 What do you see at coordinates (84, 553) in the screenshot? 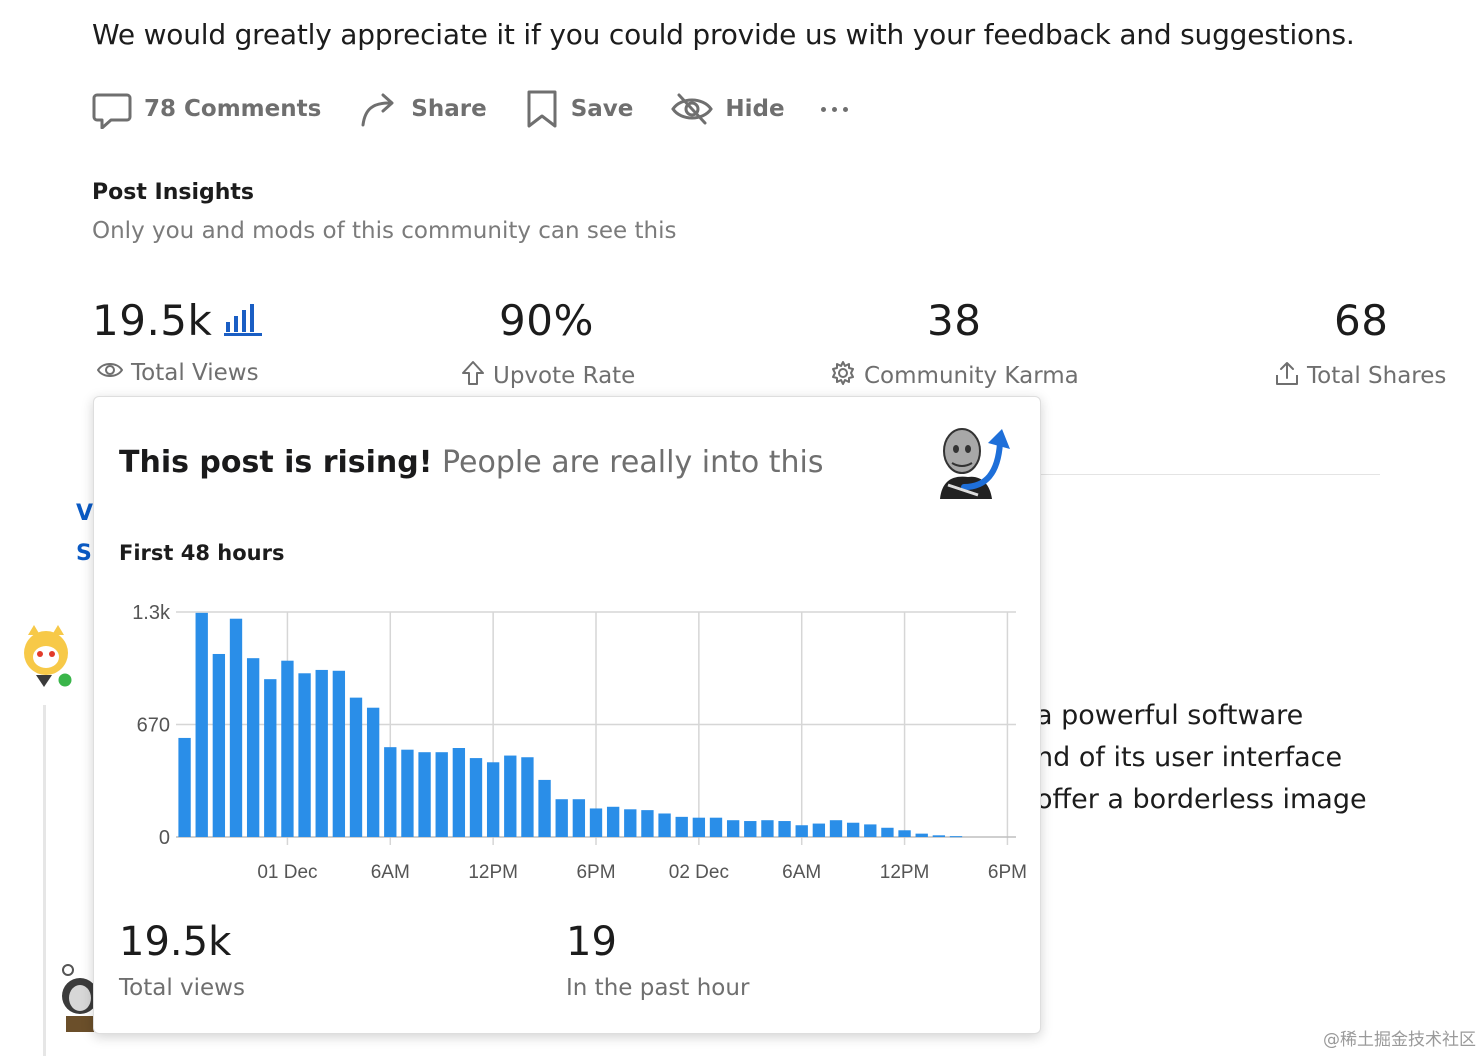
I see `side-link-letter: S` at bounding box center [84, 553].